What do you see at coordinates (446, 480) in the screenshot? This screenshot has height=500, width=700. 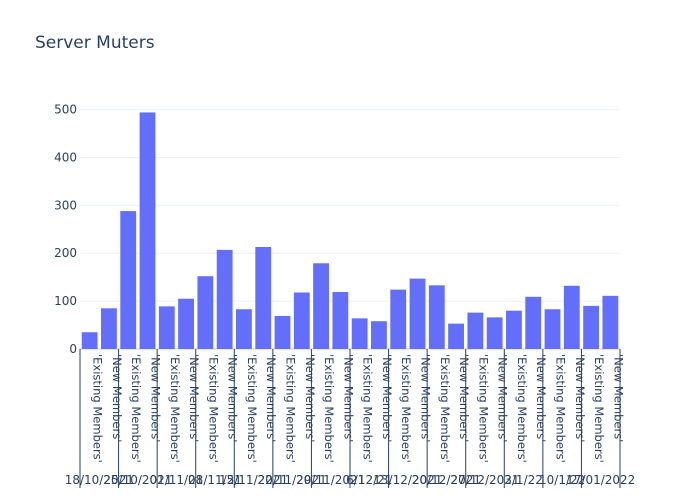 I see `x-date-label: 20/12/2021` at bounding box center [446, 480].